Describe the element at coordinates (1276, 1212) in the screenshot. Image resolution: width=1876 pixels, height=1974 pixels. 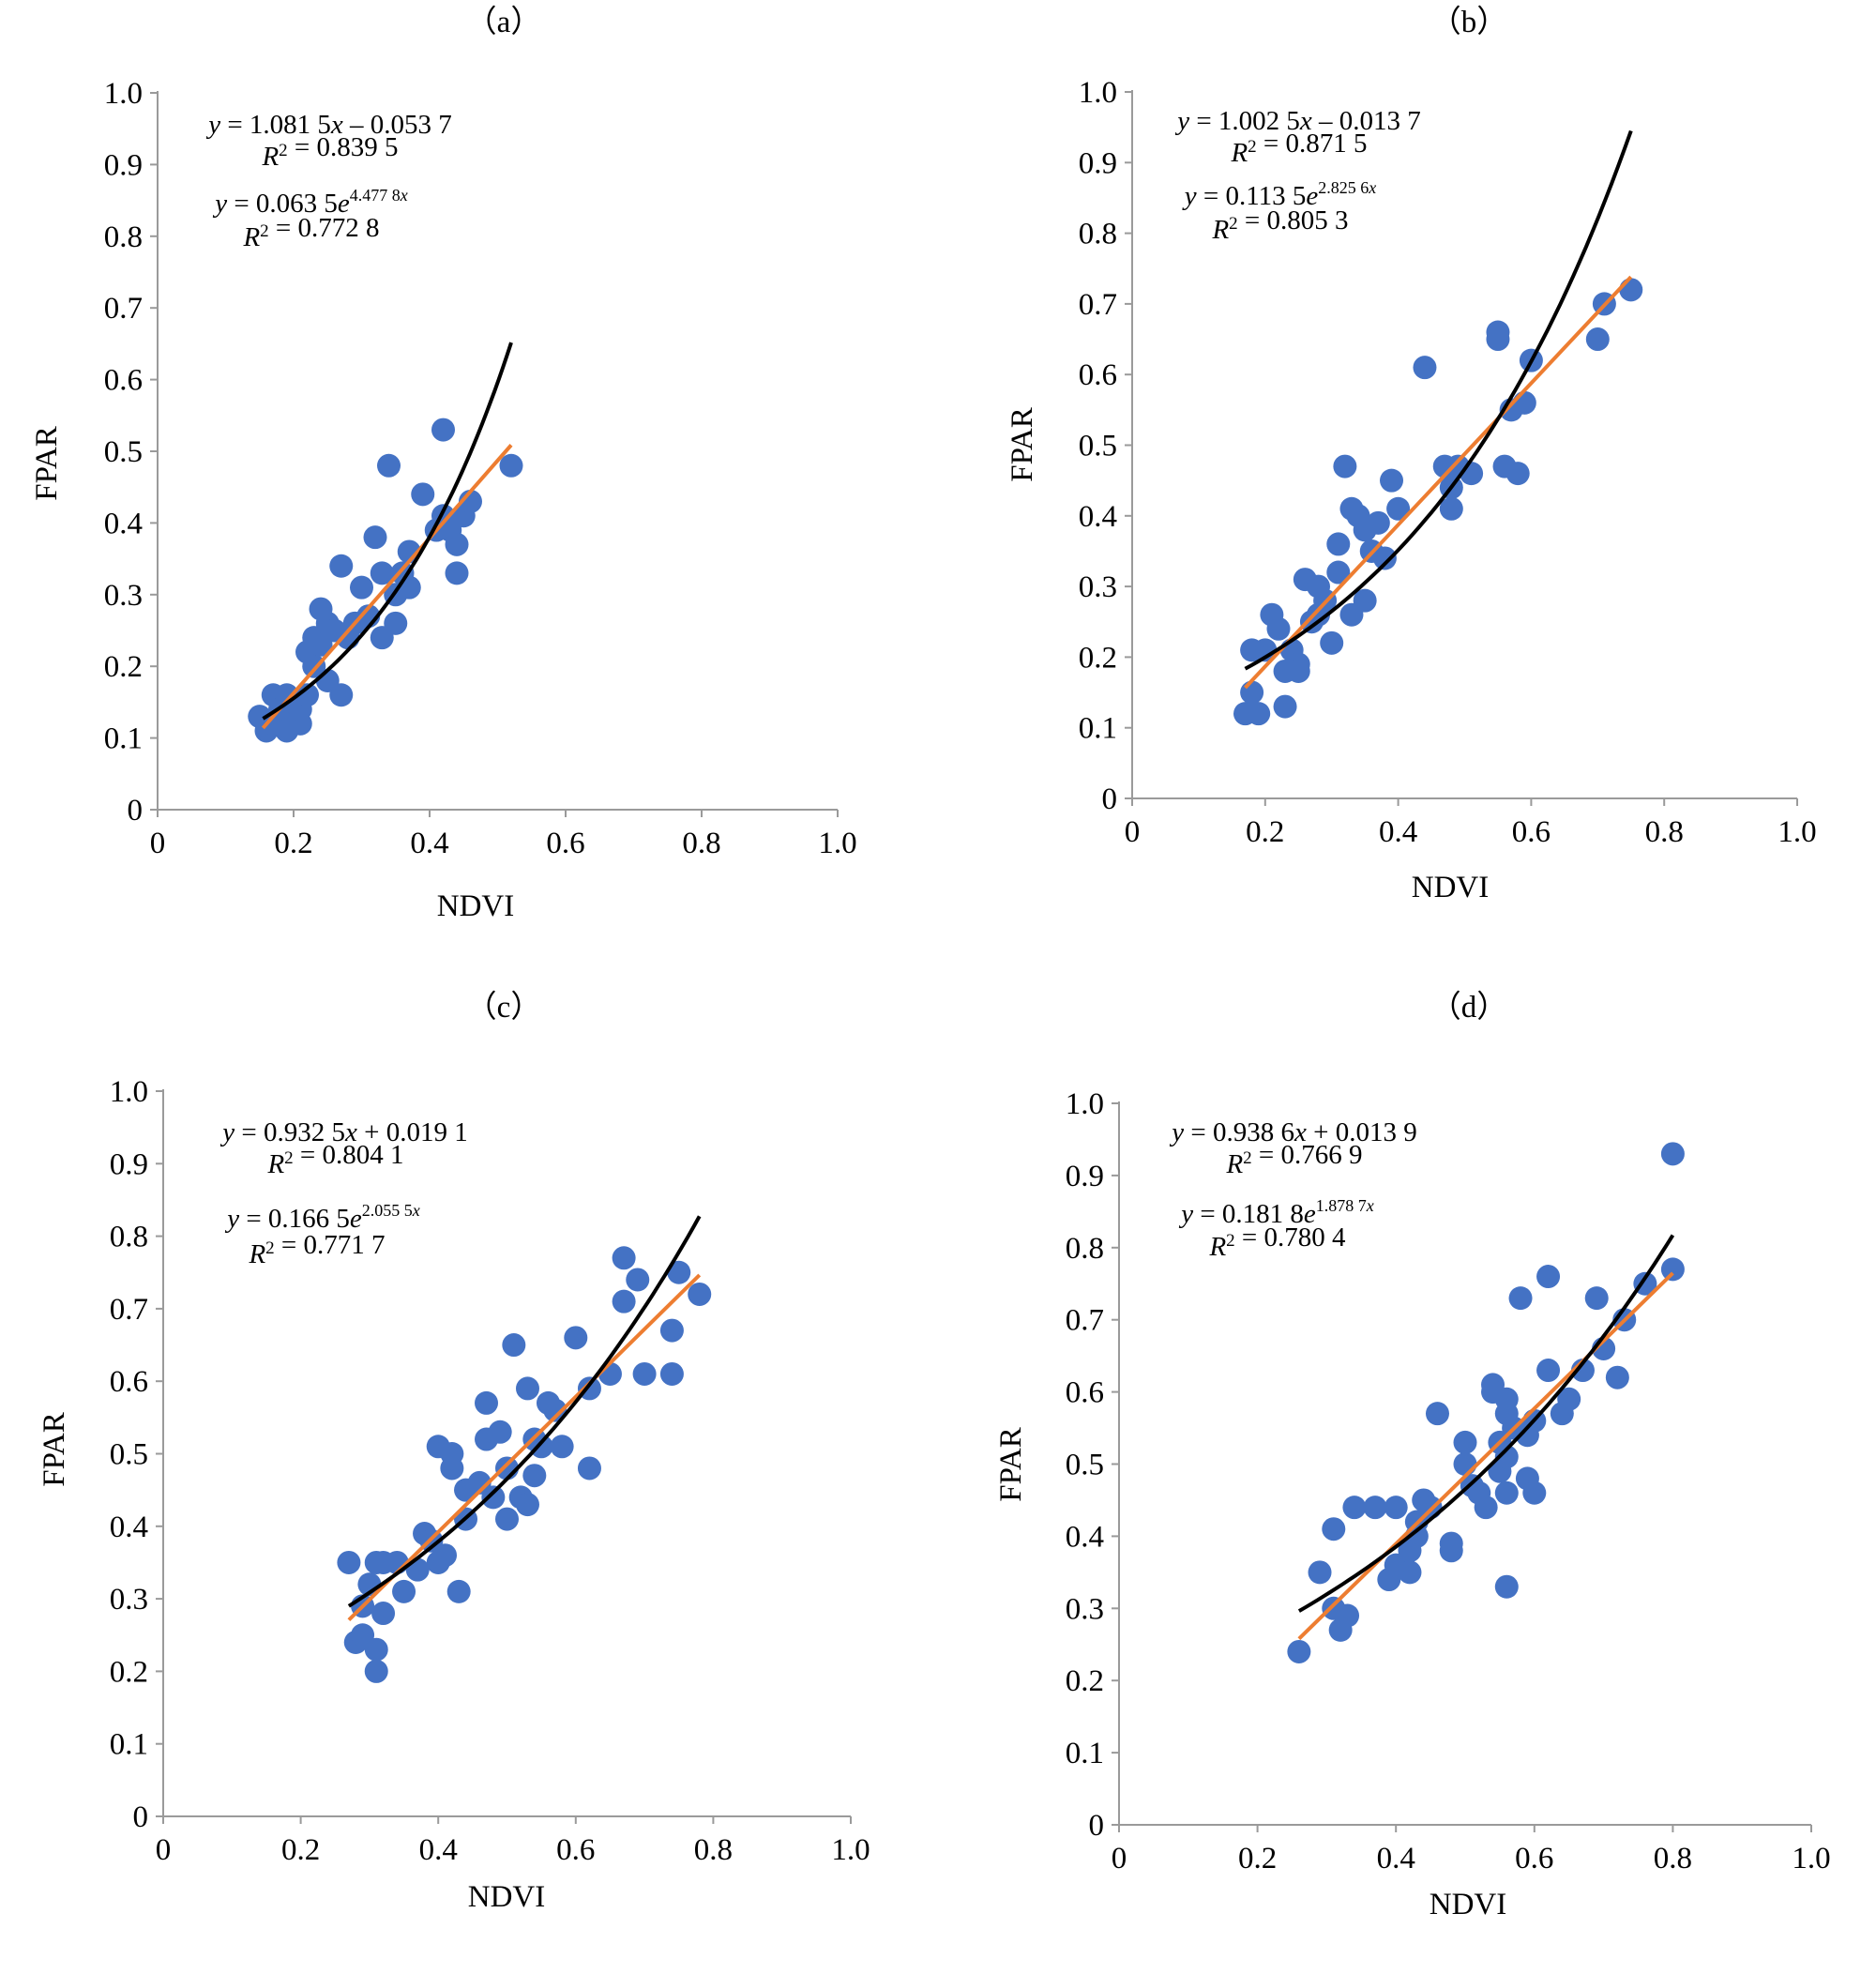
I see `exp-equation: y = 0.181 8e1.878 7x` at that location.